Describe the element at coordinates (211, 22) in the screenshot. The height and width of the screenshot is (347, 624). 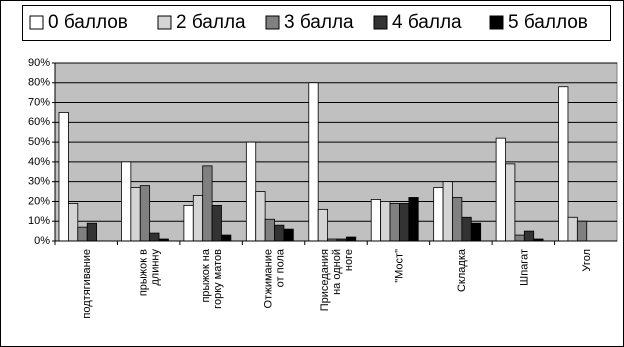
I see `legend-label: 2 балла` at that location.